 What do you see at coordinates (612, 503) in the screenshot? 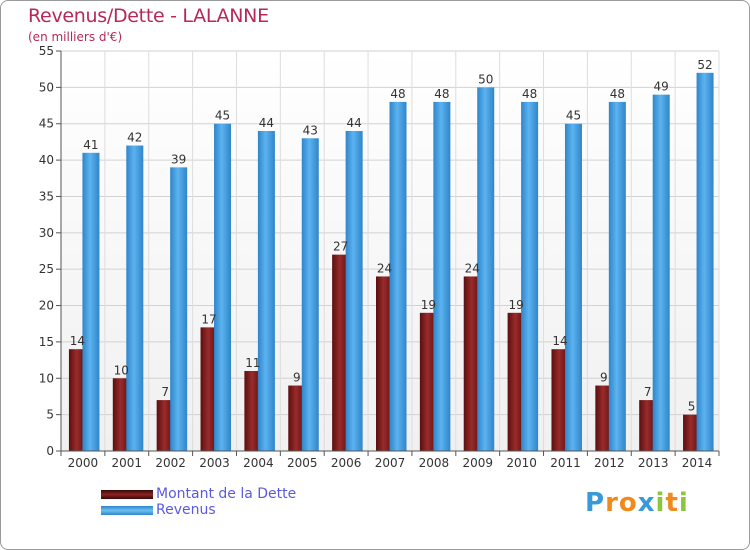
I see `logo-letter: r` at bounding box center [612, 503].